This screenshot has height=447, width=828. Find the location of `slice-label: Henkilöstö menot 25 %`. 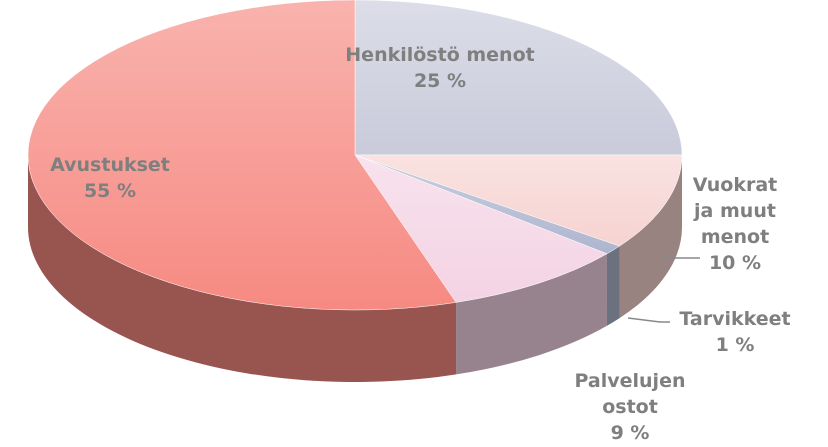

slice-label: Henkilöstö menot 25 % is located at coordinates (440, 68).